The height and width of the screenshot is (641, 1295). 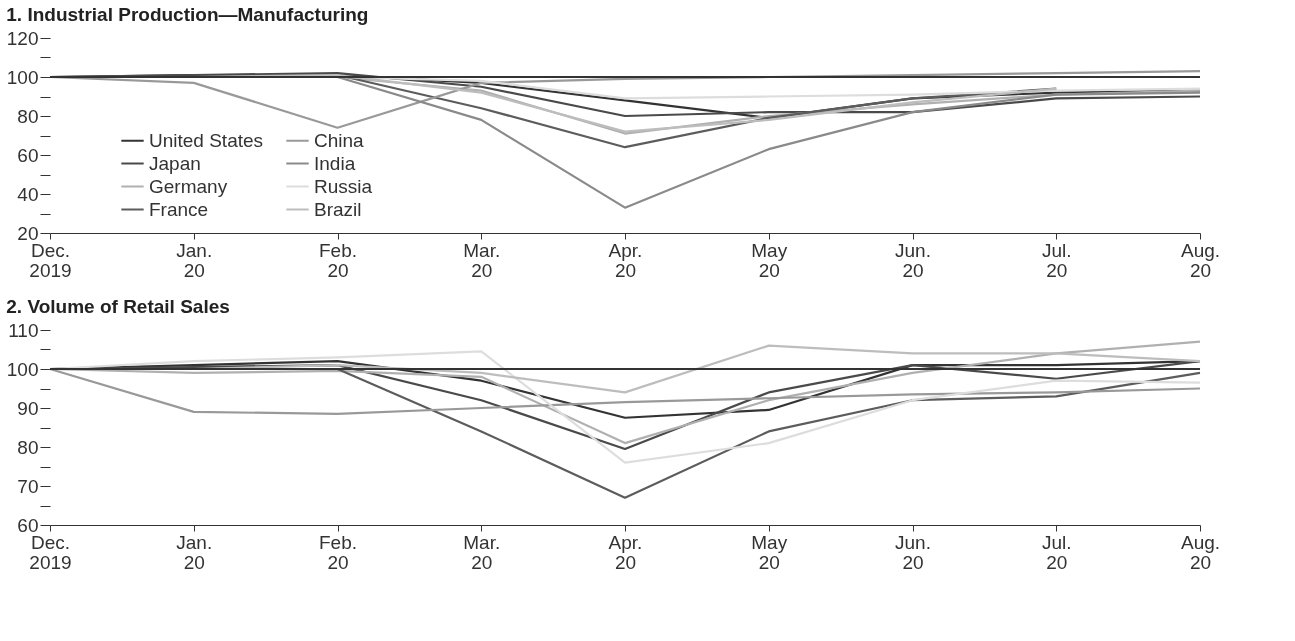 I want to click on legend-label: China, so click(x=339, y=140).